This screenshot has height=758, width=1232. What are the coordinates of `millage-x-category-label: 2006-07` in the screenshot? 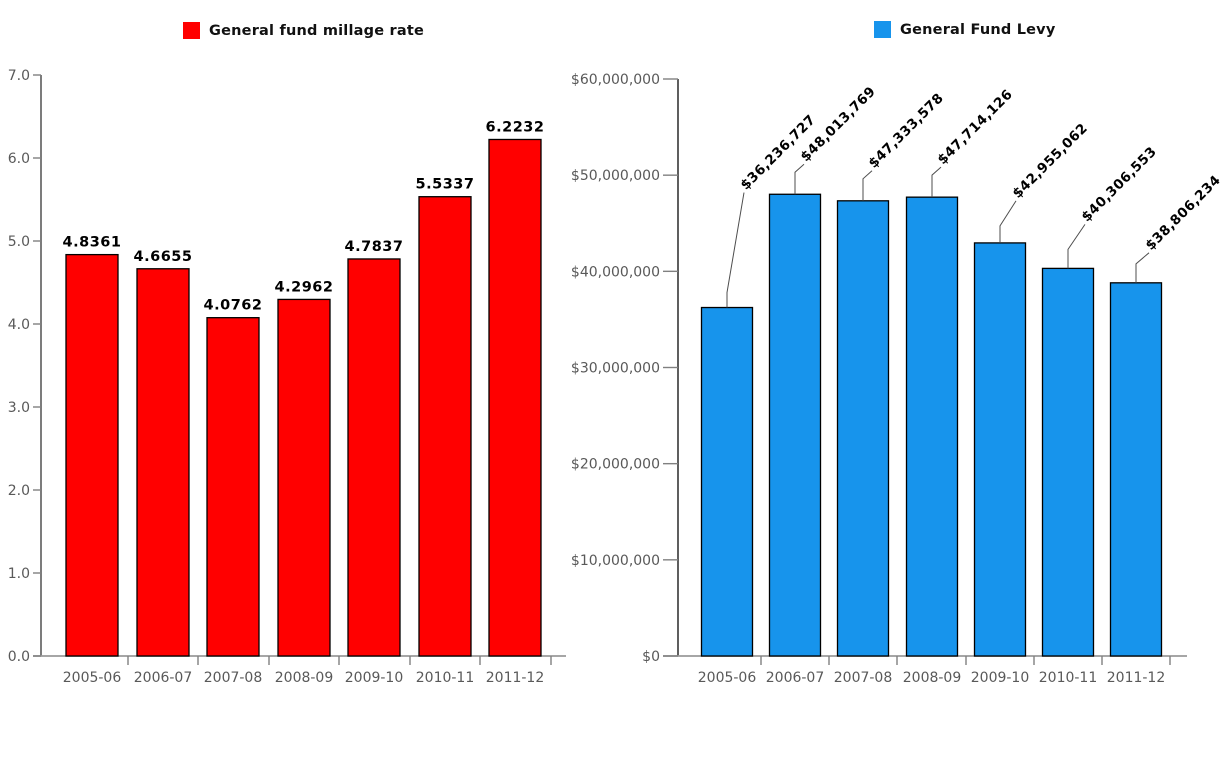 It's located at (163, 678).